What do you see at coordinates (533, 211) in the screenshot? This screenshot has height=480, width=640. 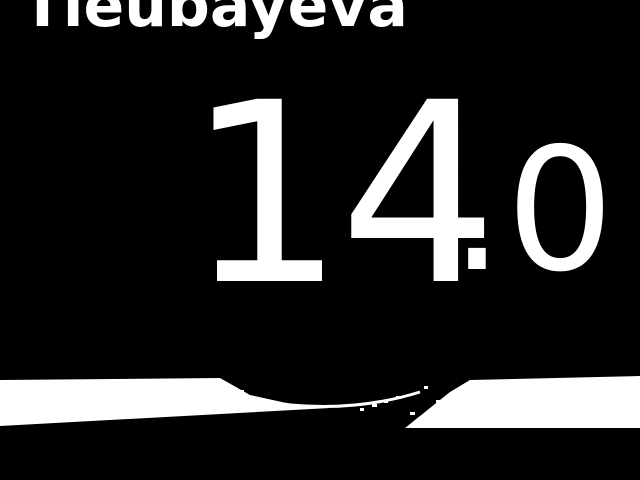 I see `score-fraction: .0` at bounding box center [533, 211].